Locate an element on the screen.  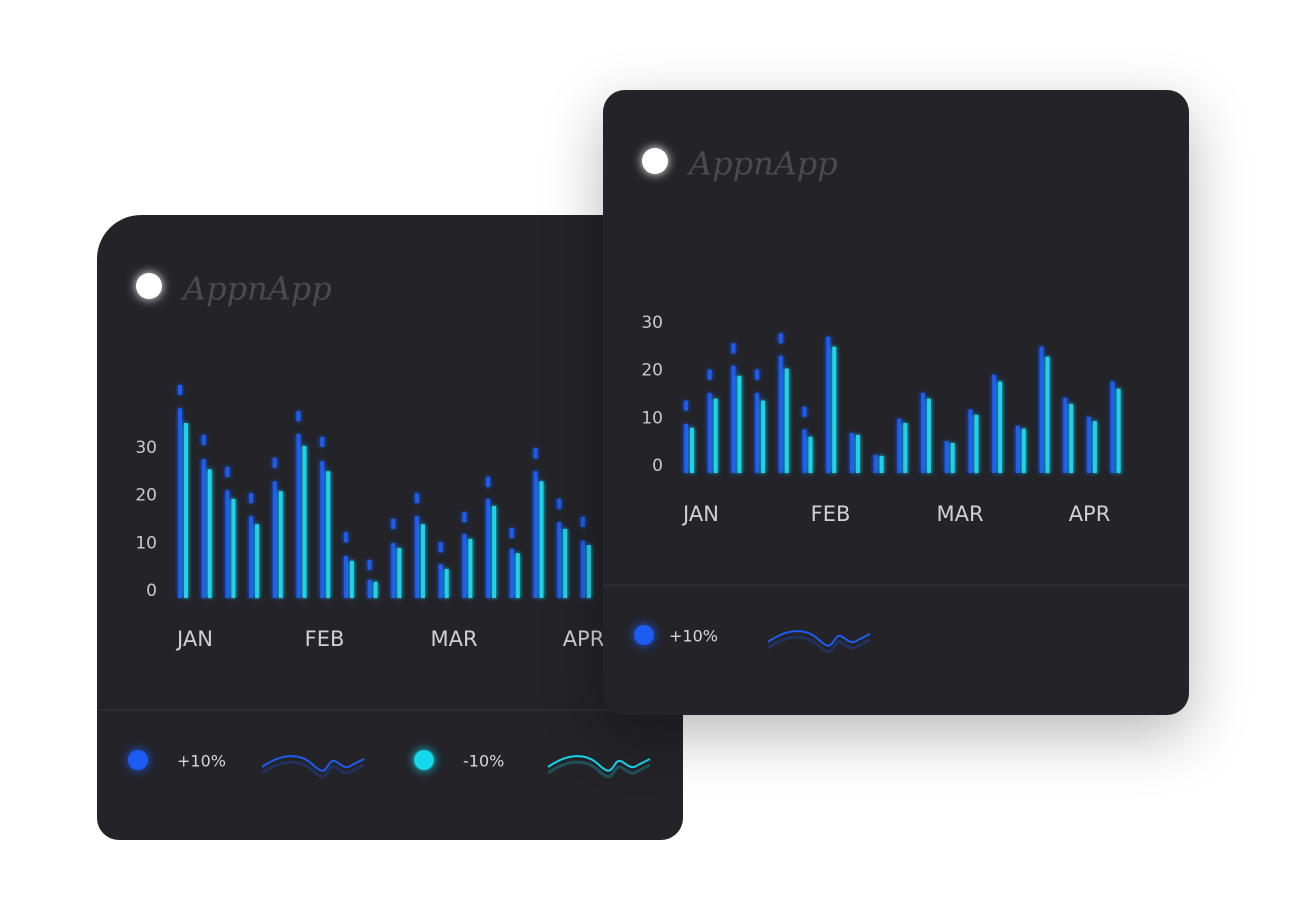
brand-logo: AppnApp is located at coordinates (256, 289).